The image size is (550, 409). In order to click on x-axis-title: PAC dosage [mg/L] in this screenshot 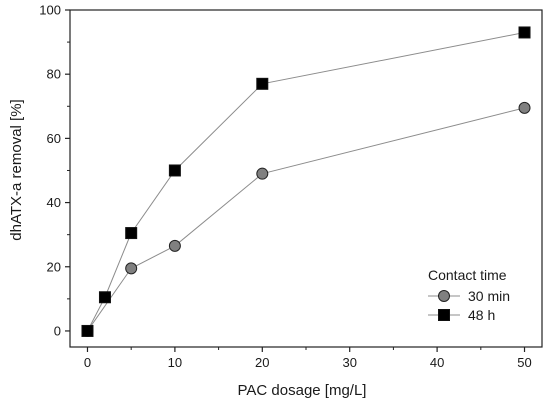, I will do `click(302, 390)`.